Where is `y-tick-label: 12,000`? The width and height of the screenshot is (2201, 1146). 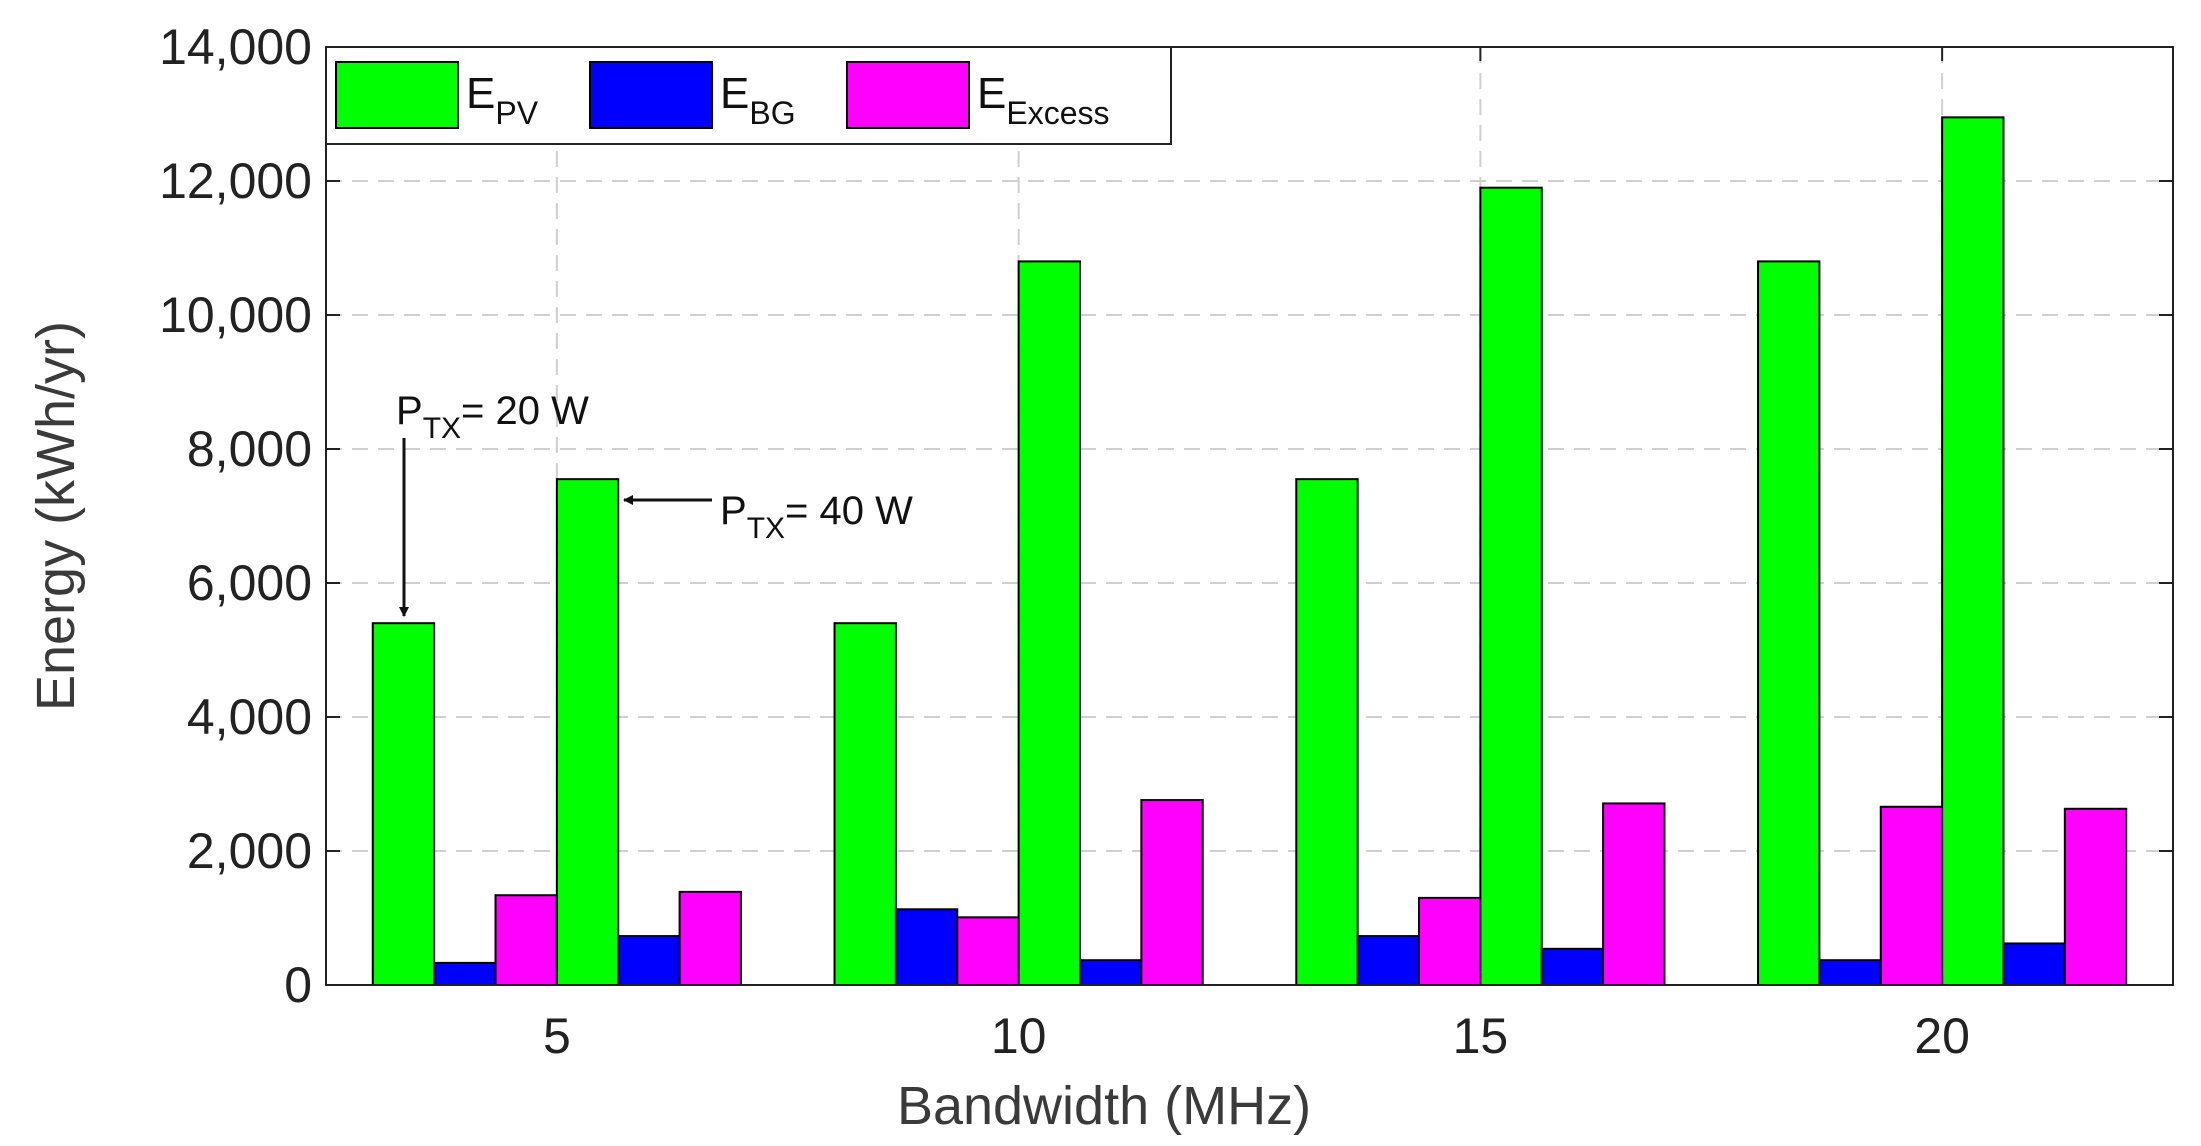 y-tick-label: 12,000 is located at coordinates (235, 181).